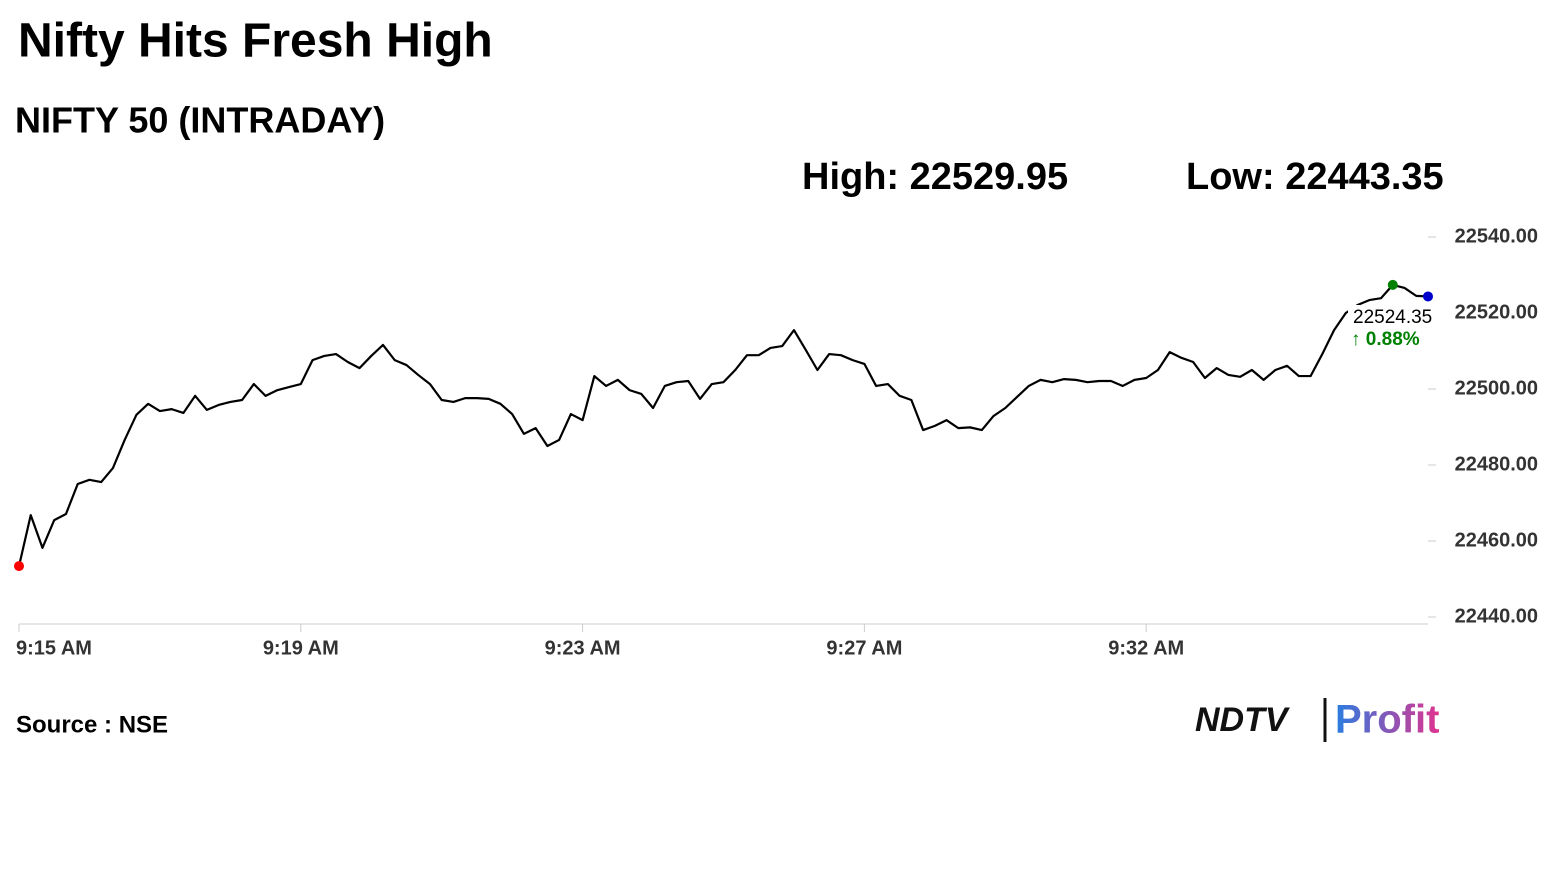 This screenshot has width=1555, height=879. What do you see at coordinates (1496, 616) in the screenshot?
I see `y-tick-label: 22440.00` at bounding box center [1496, 616].